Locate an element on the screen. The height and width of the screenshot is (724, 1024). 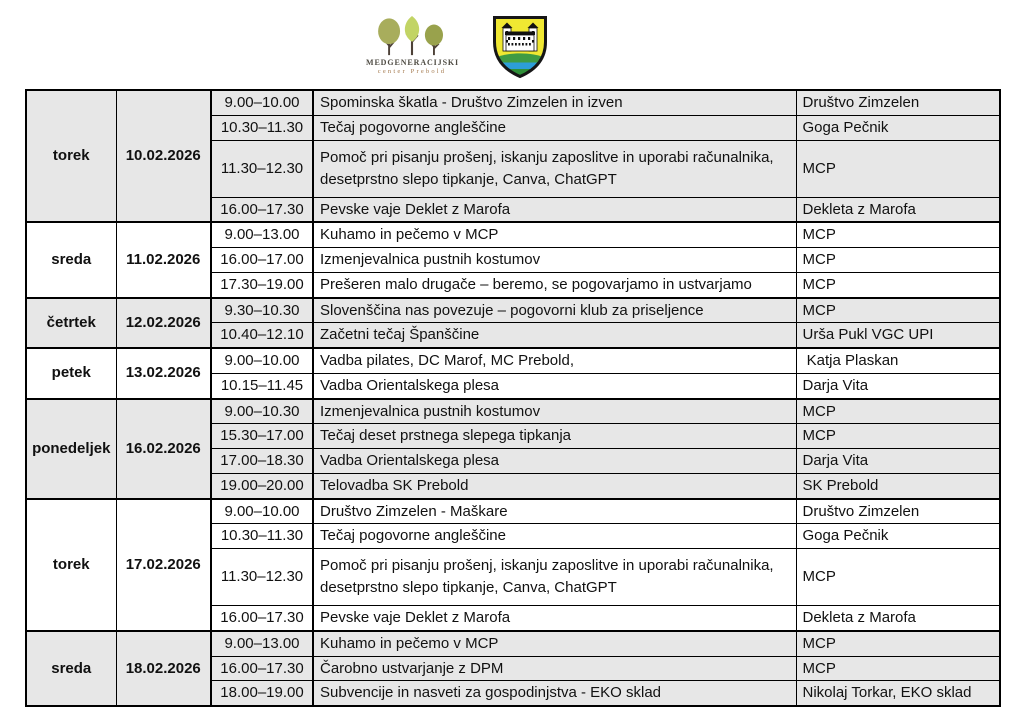
time-cell: 19.00–20.00 is located at coordinates (262, 486).